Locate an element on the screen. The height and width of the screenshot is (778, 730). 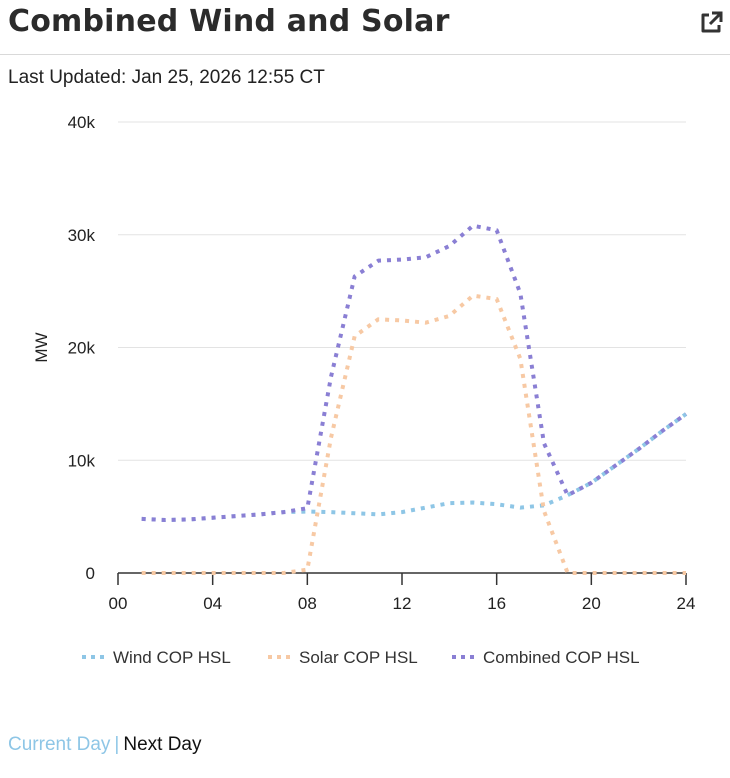
next-day-link: Next Day is located at coordinates (162, 744).